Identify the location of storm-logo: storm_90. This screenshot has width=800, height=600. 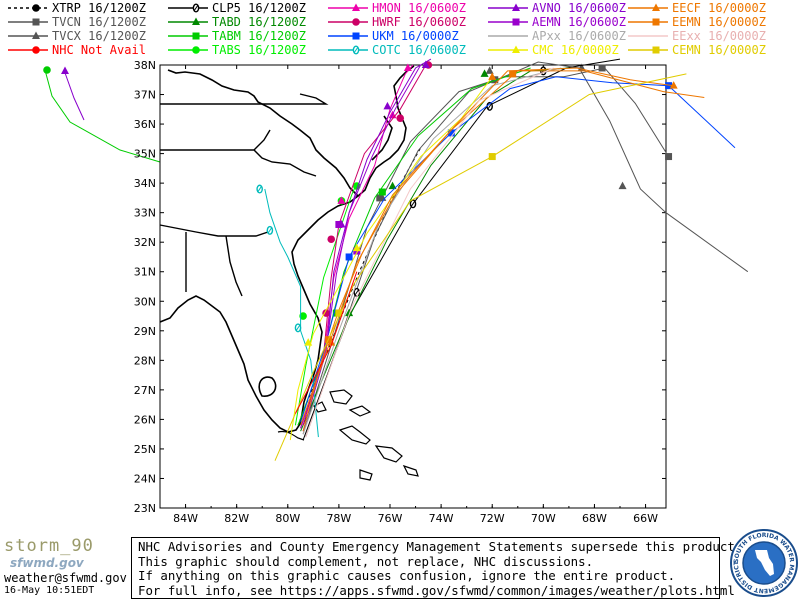
(49, 546).